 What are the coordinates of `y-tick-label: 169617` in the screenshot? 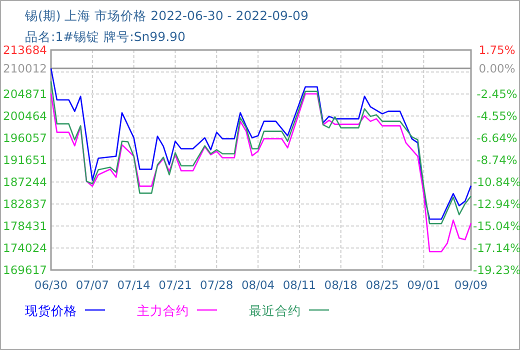 It's located at (25, 270).